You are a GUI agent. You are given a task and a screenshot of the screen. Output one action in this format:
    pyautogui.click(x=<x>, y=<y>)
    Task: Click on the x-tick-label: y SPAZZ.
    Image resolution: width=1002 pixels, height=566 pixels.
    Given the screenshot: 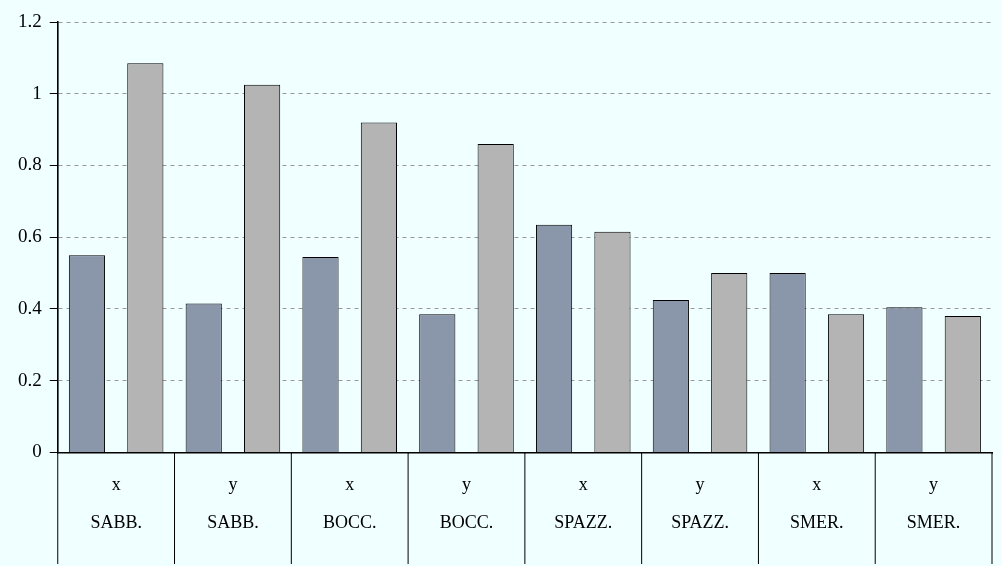 What is the action you would take?
    pyautogui.click(x=700, y=503)
    